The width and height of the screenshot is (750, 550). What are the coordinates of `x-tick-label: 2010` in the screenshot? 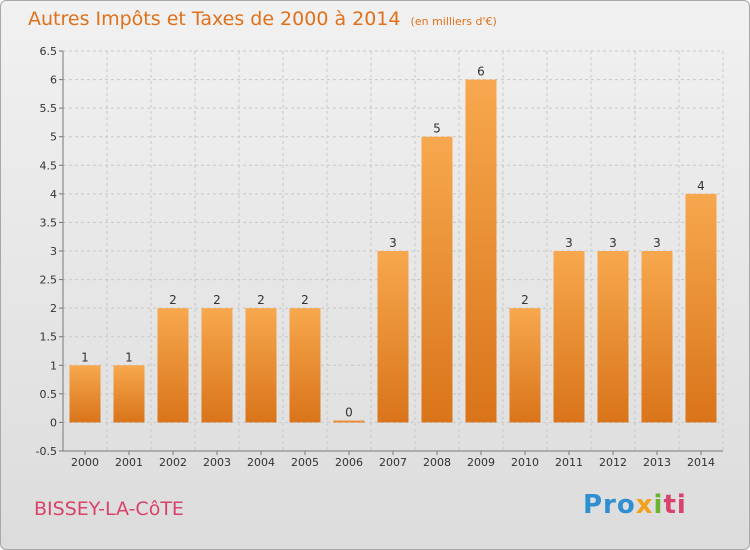 It's located at (525, 462).